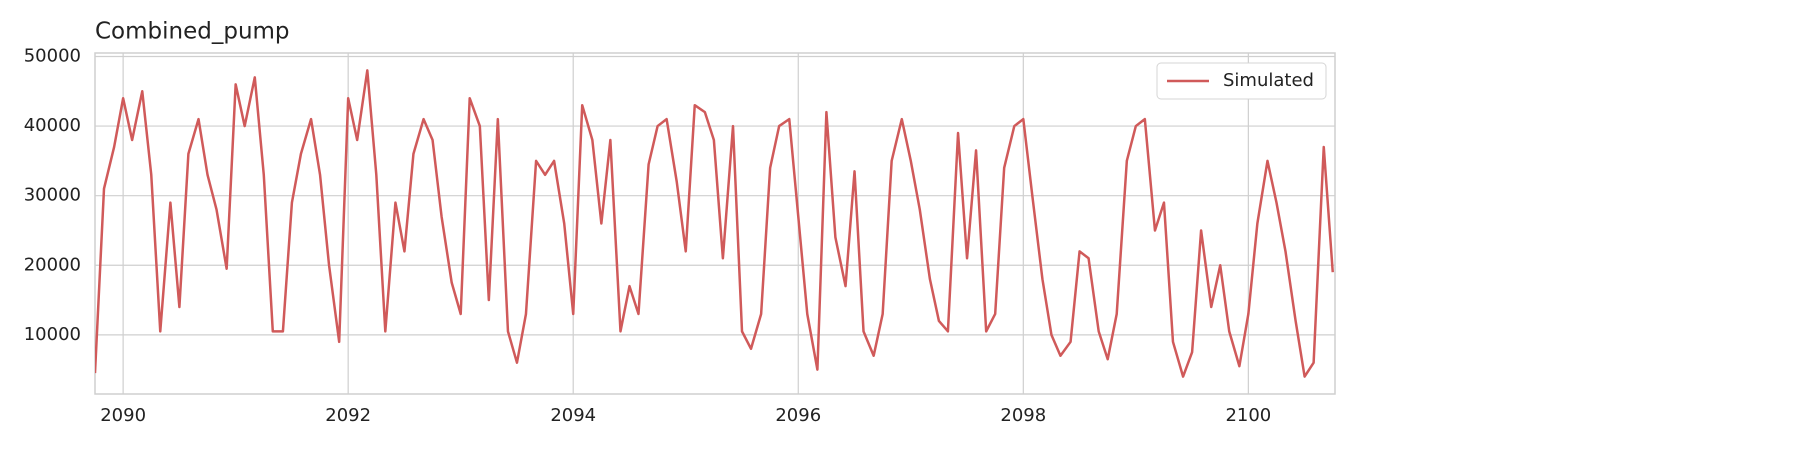 This screenshot has width=1800, height=450. I want to click on y-tick-label: 30000, so click(52, 195).